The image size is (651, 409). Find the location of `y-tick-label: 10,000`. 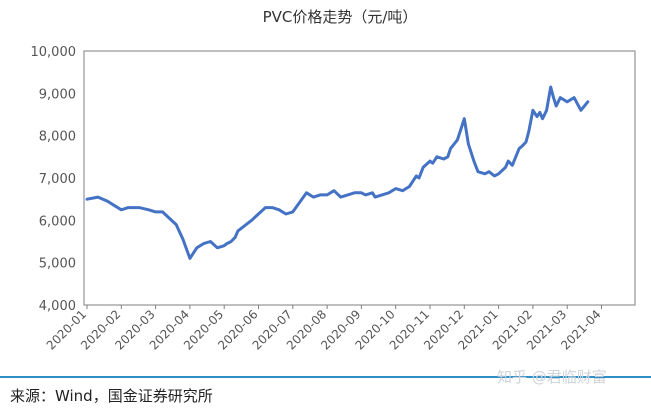

y-tick-label: 10,000 is located at coordinates (54, 52).